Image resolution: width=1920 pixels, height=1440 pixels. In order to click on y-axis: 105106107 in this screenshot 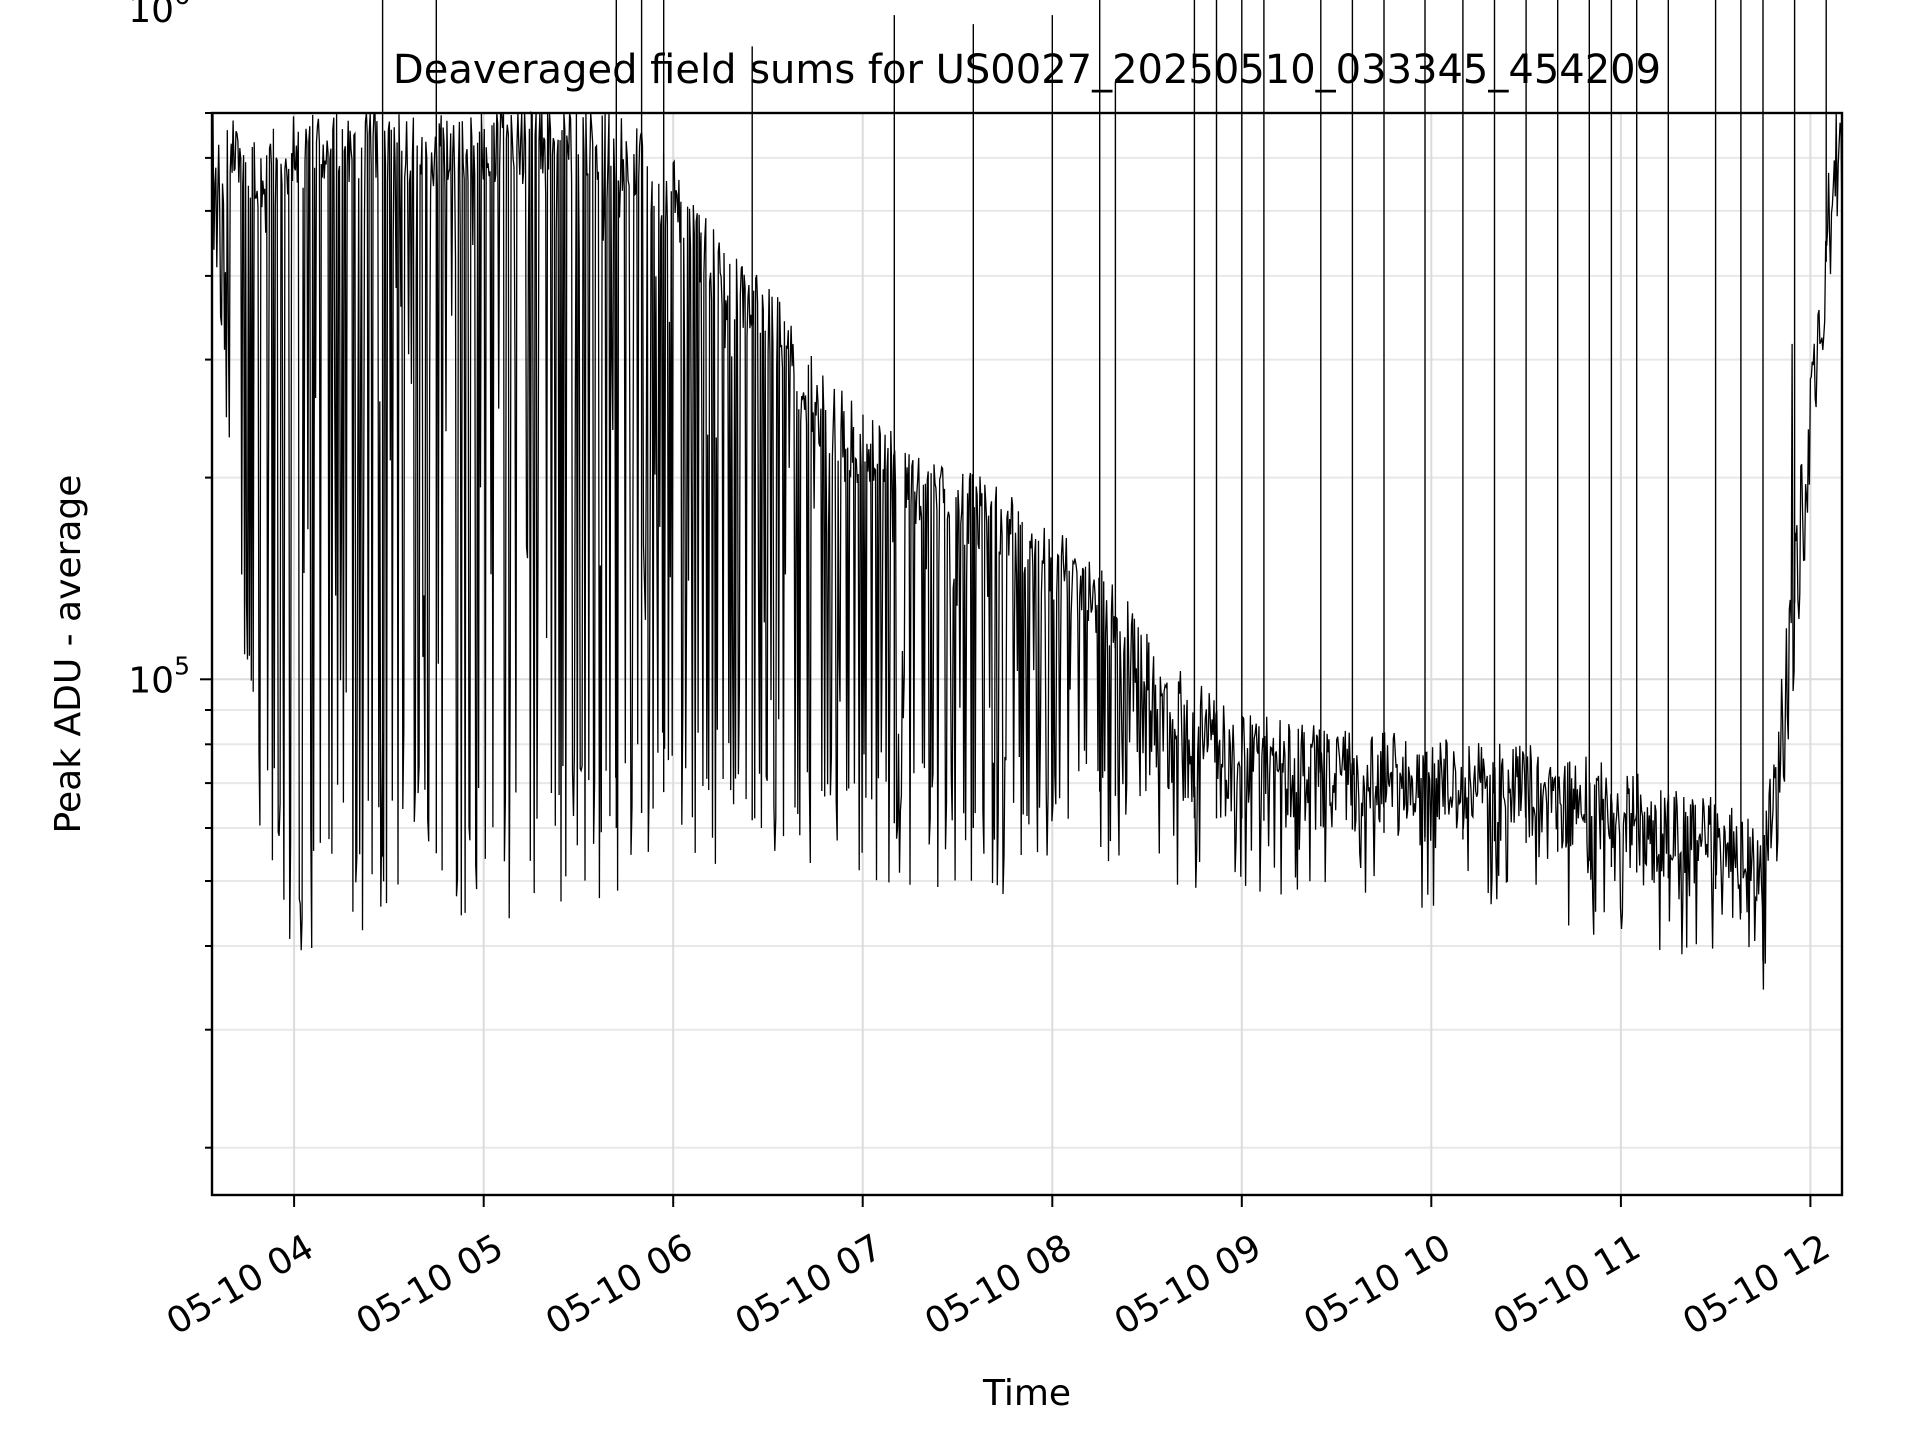, I will do `click(170, 574)`.